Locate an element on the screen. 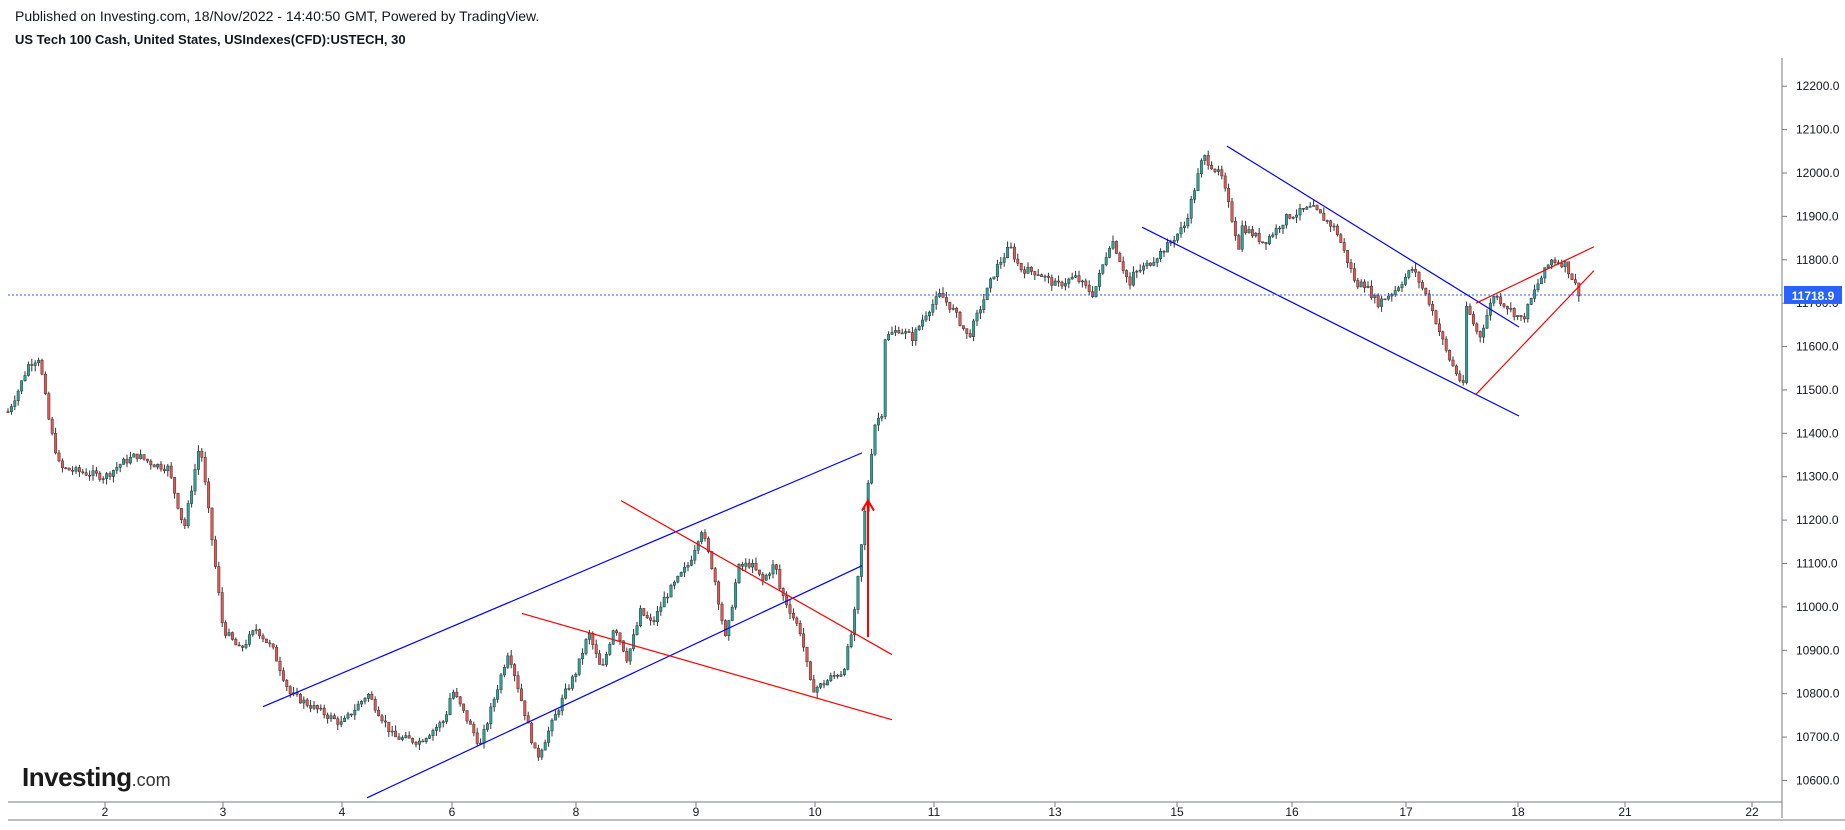  x-tick-label: 22 is located at coordinates (1752, 812).